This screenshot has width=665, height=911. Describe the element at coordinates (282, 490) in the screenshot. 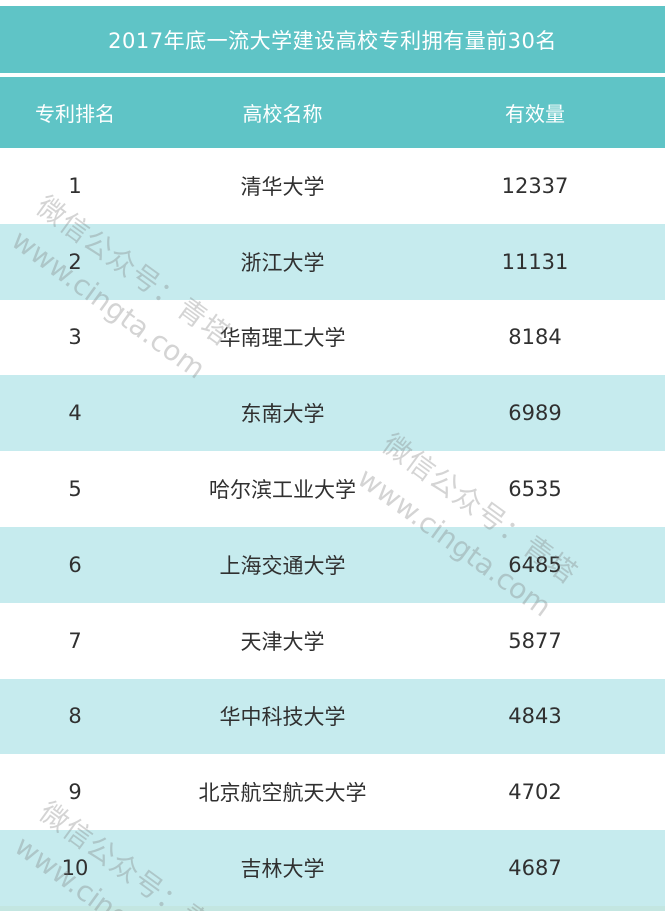

I see `cell-name: 哈尔滨工业大学` at that location.